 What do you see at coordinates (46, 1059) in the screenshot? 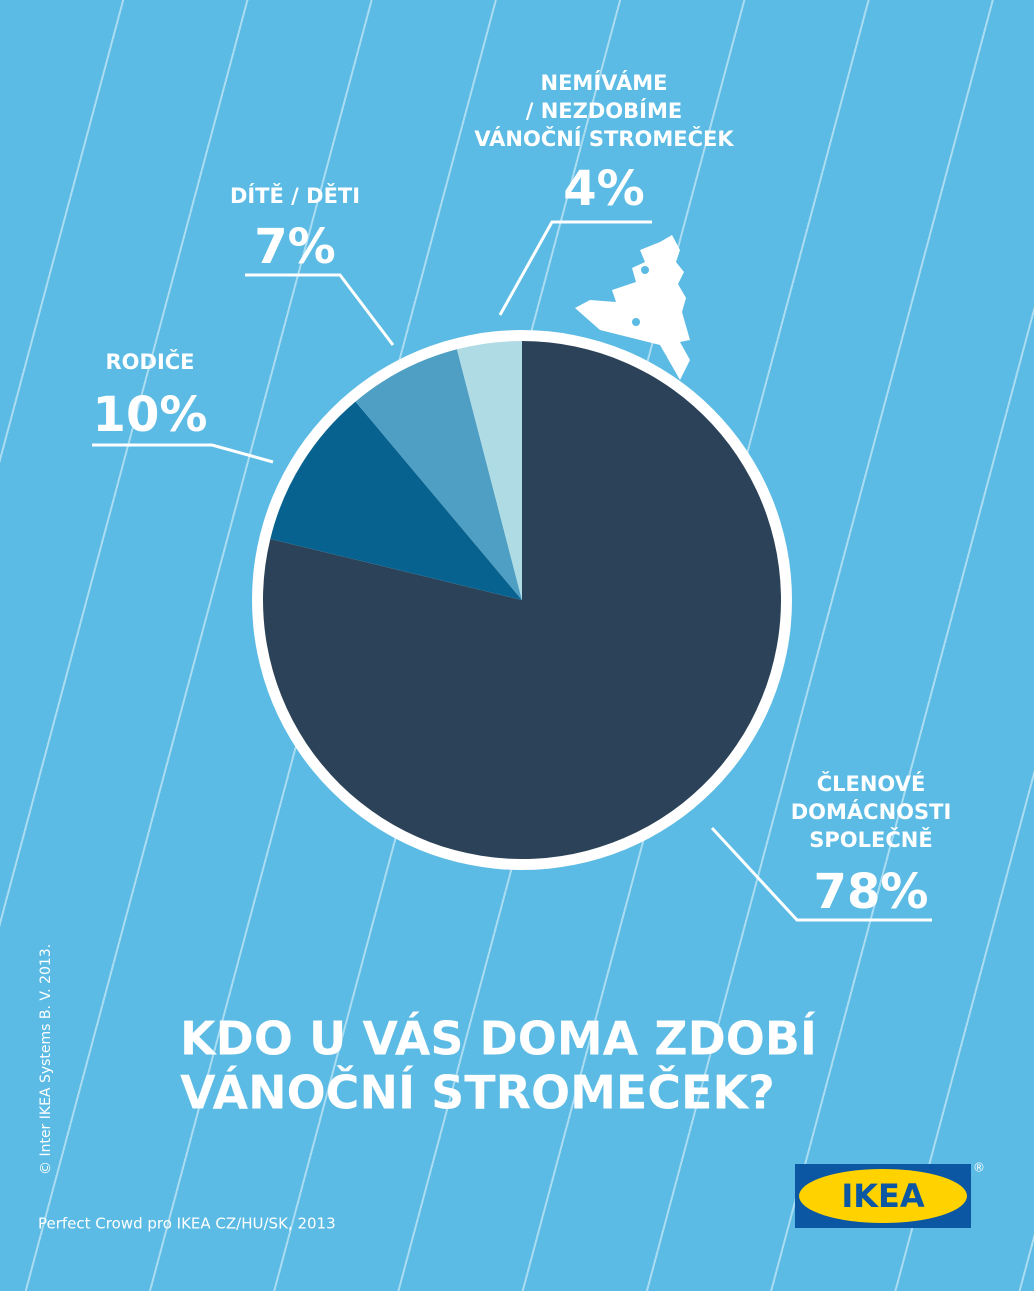
I see `copyright: © Inter IKEA Systems B. V. 2013.` at bounding box center [46, 1059].